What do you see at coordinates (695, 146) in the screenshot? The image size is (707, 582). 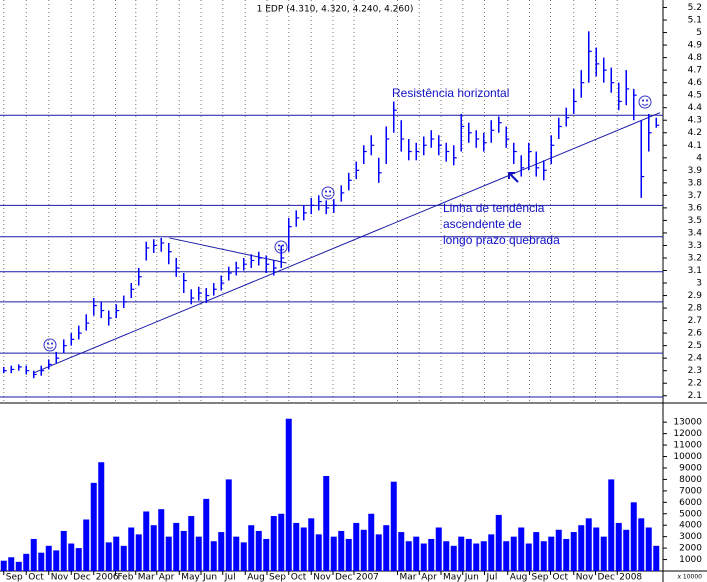 I see `y-tick-label: 4.1` at bounding box center [695, 146].